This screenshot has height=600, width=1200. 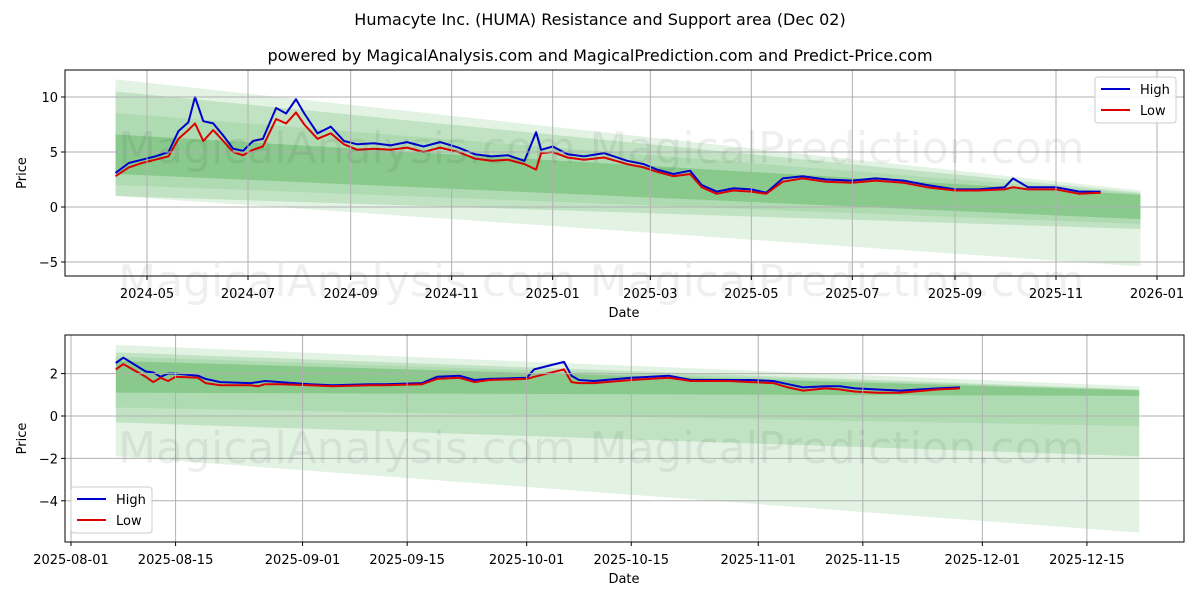 I want to click on y-tick-label: 5, so click(x=54, y=153).